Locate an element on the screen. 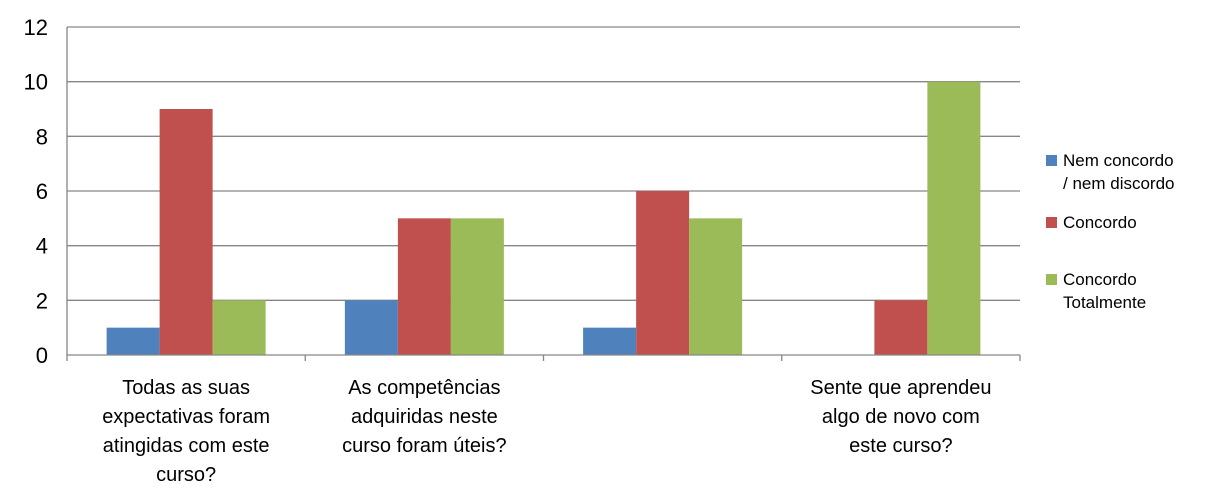  y-tick-label: 2 is located at coordinates (42, 300).